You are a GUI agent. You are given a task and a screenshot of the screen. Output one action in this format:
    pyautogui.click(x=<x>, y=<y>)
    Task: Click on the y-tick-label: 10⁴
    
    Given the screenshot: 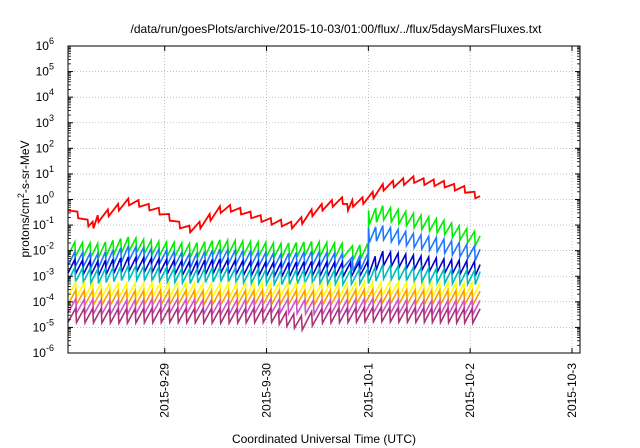 What is the action you would take?
    pyautogui.click(x=45, y=95)
    